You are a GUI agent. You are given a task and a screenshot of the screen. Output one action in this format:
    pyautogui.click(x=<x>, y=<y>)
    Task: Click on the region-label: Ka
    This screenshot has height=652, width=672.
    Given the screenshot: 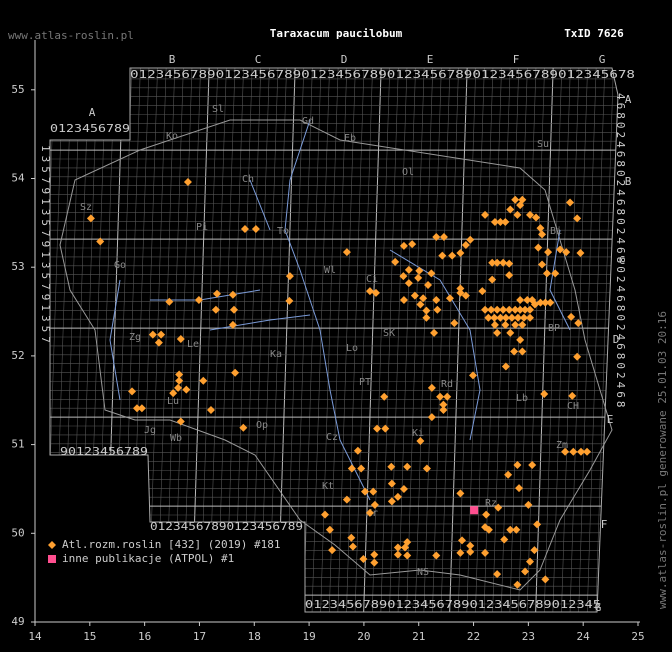 What is the action you would take?
    pyautogui.click(x=276, y=354)
    